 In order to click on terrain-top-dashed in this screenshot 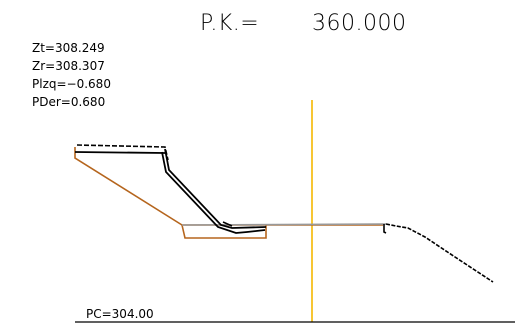, I will do `click(122, 152)`.